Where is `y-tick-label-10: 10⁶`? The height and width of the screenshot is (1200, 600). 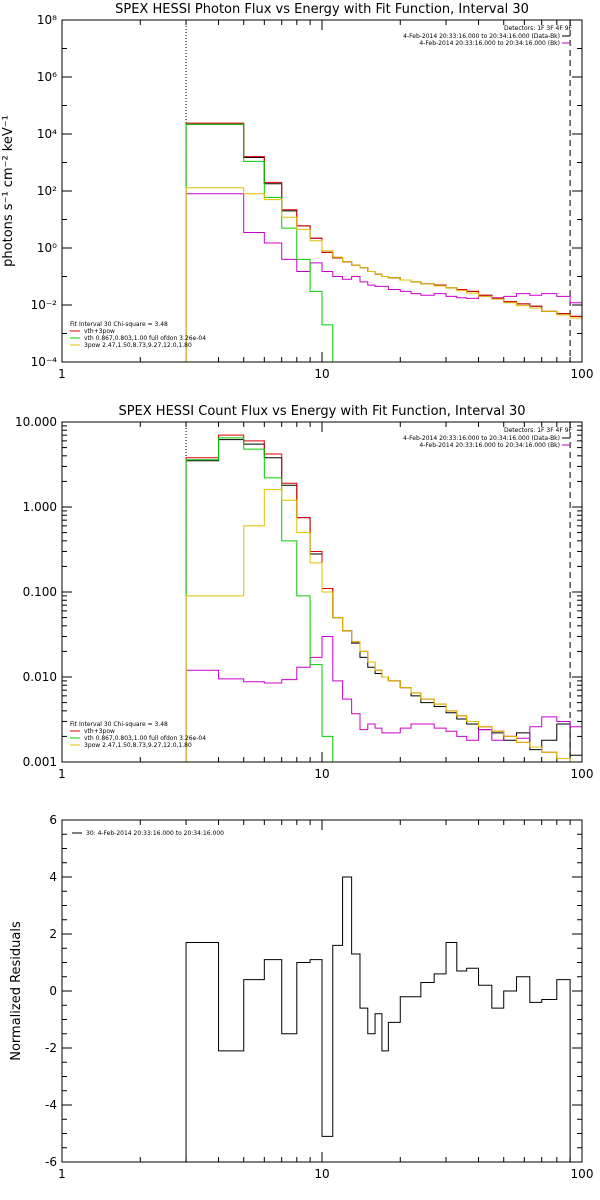
y-tick-label-10: 10⁶ is located at coordinates (47, 77).